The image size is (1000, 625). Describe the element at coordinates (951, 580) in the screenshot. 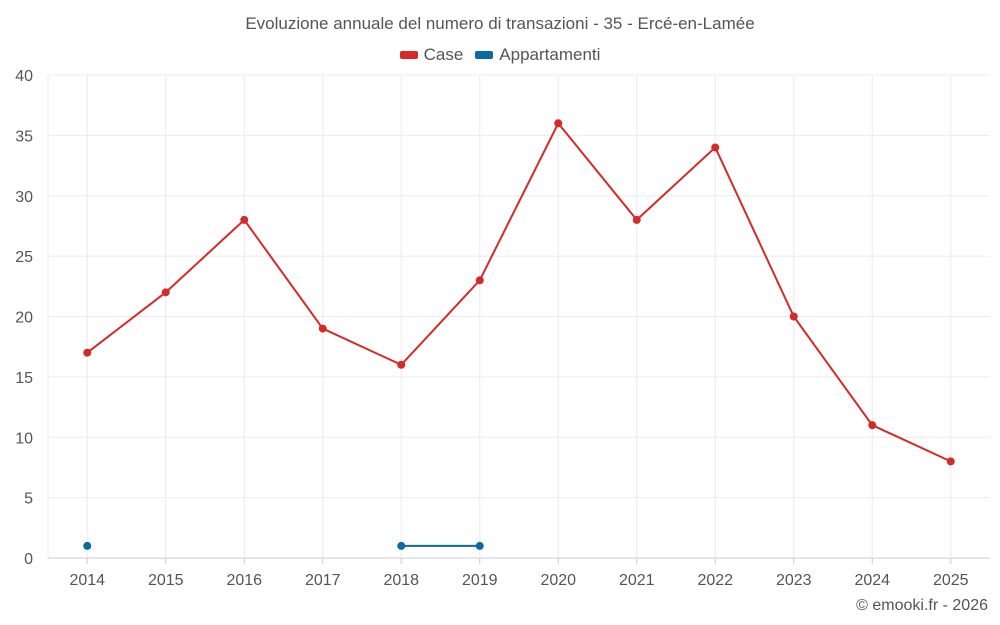

I see `x-tick-label: 2025` at that location.